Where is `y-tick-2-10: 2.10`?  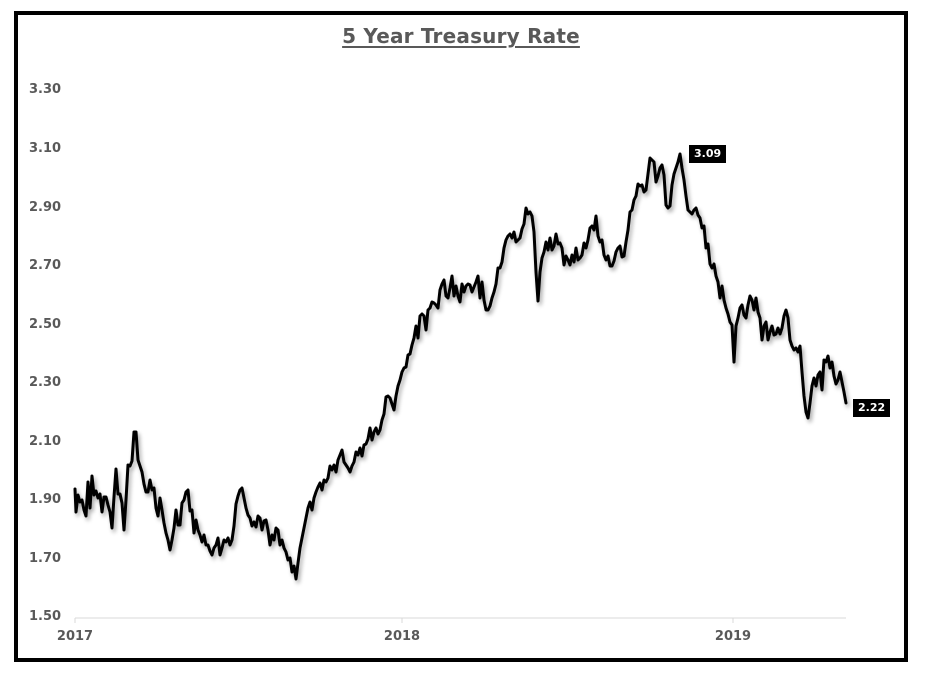 y-tick-2-10: 2.10 is located at coordinates (45, 441).